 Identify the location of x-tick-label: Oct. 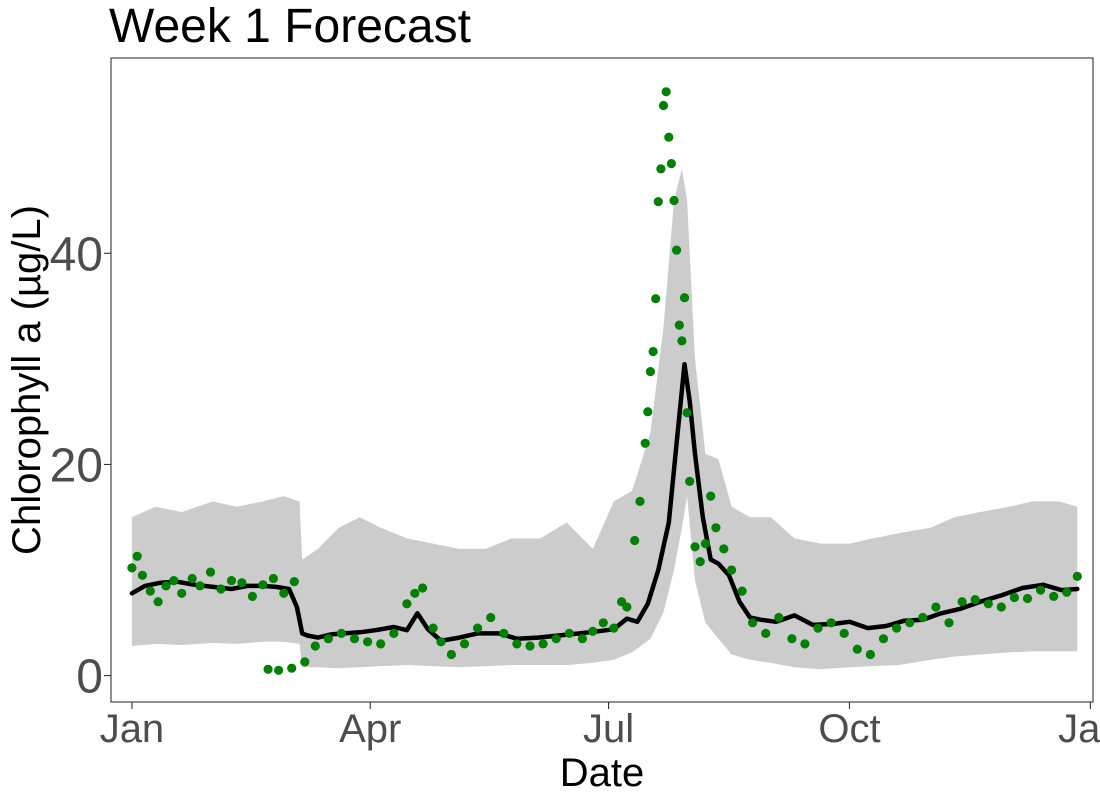
(849, 729).